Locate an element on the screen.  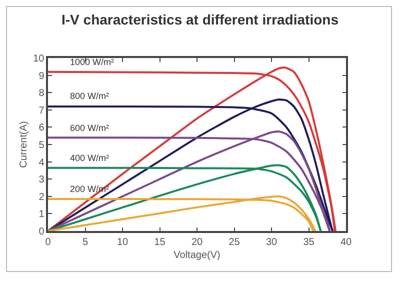
y-tick-label: 6 is located at coordinates (41, 128).